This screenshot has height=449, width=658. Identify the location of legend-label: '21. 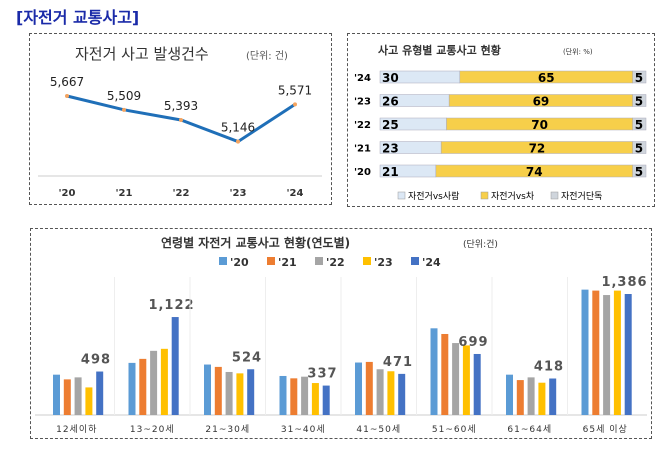
(287, 262).